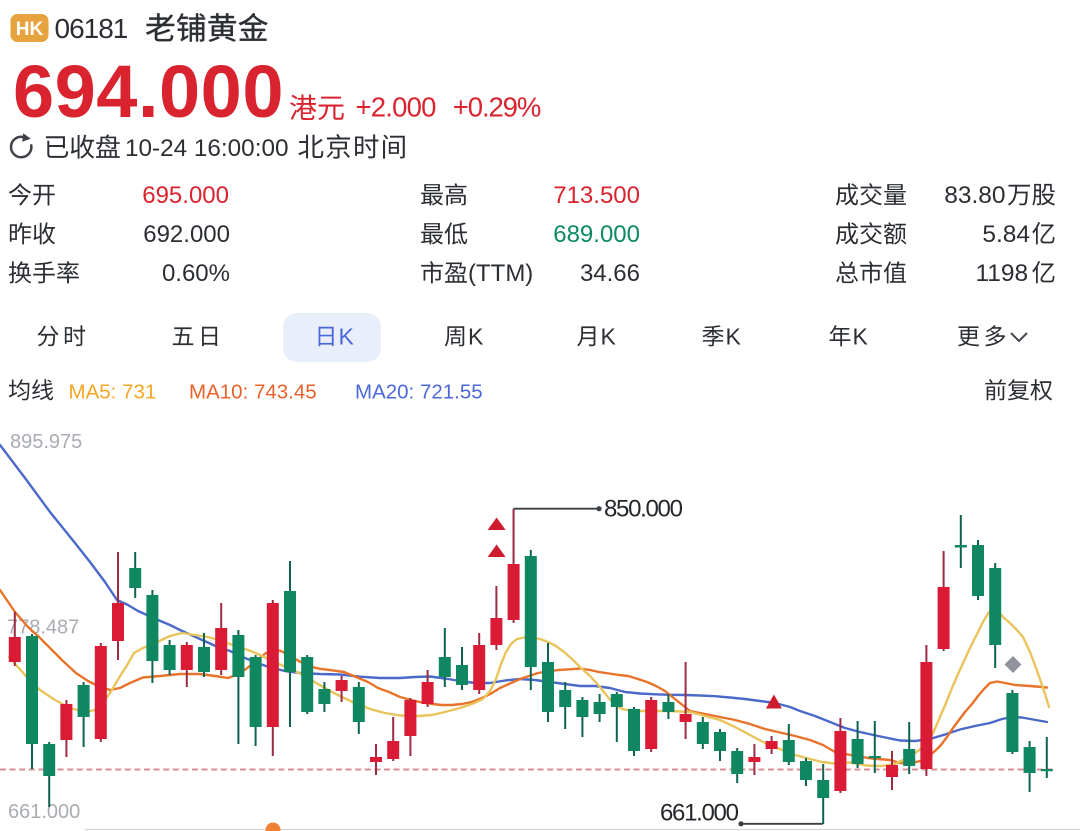 This screenshot has width=1080, height=831. I want to click on svg-text: 1198, so click(1002, 273).